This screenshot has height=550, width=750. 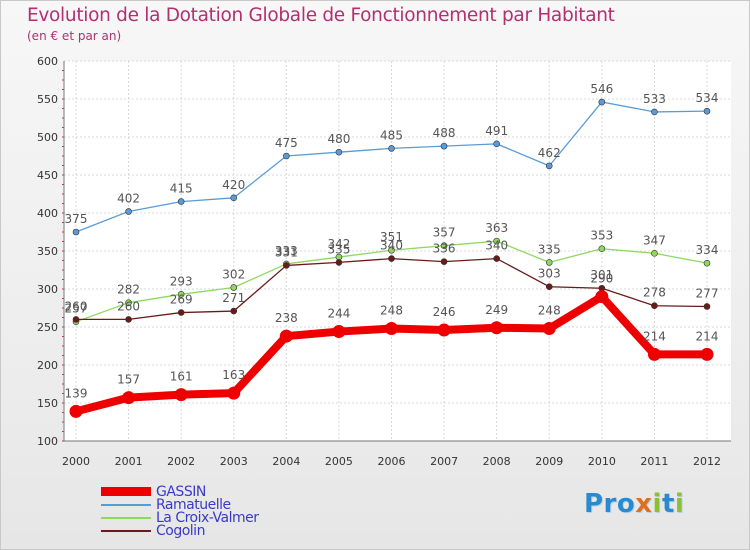 I want to click on legend-label: Ramatuelle, so click(x=193, y=505).